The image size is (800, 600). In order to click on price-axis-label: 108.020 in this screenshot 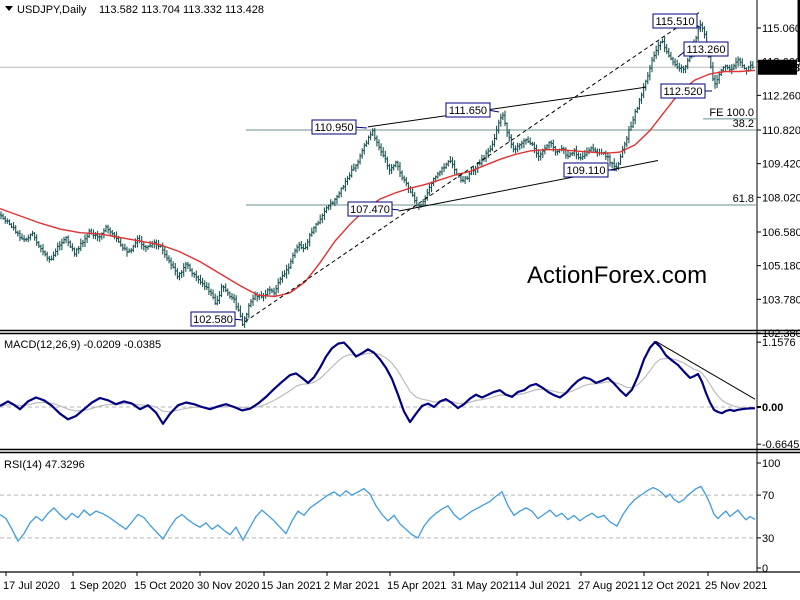, I will do `click(781, 198)`.